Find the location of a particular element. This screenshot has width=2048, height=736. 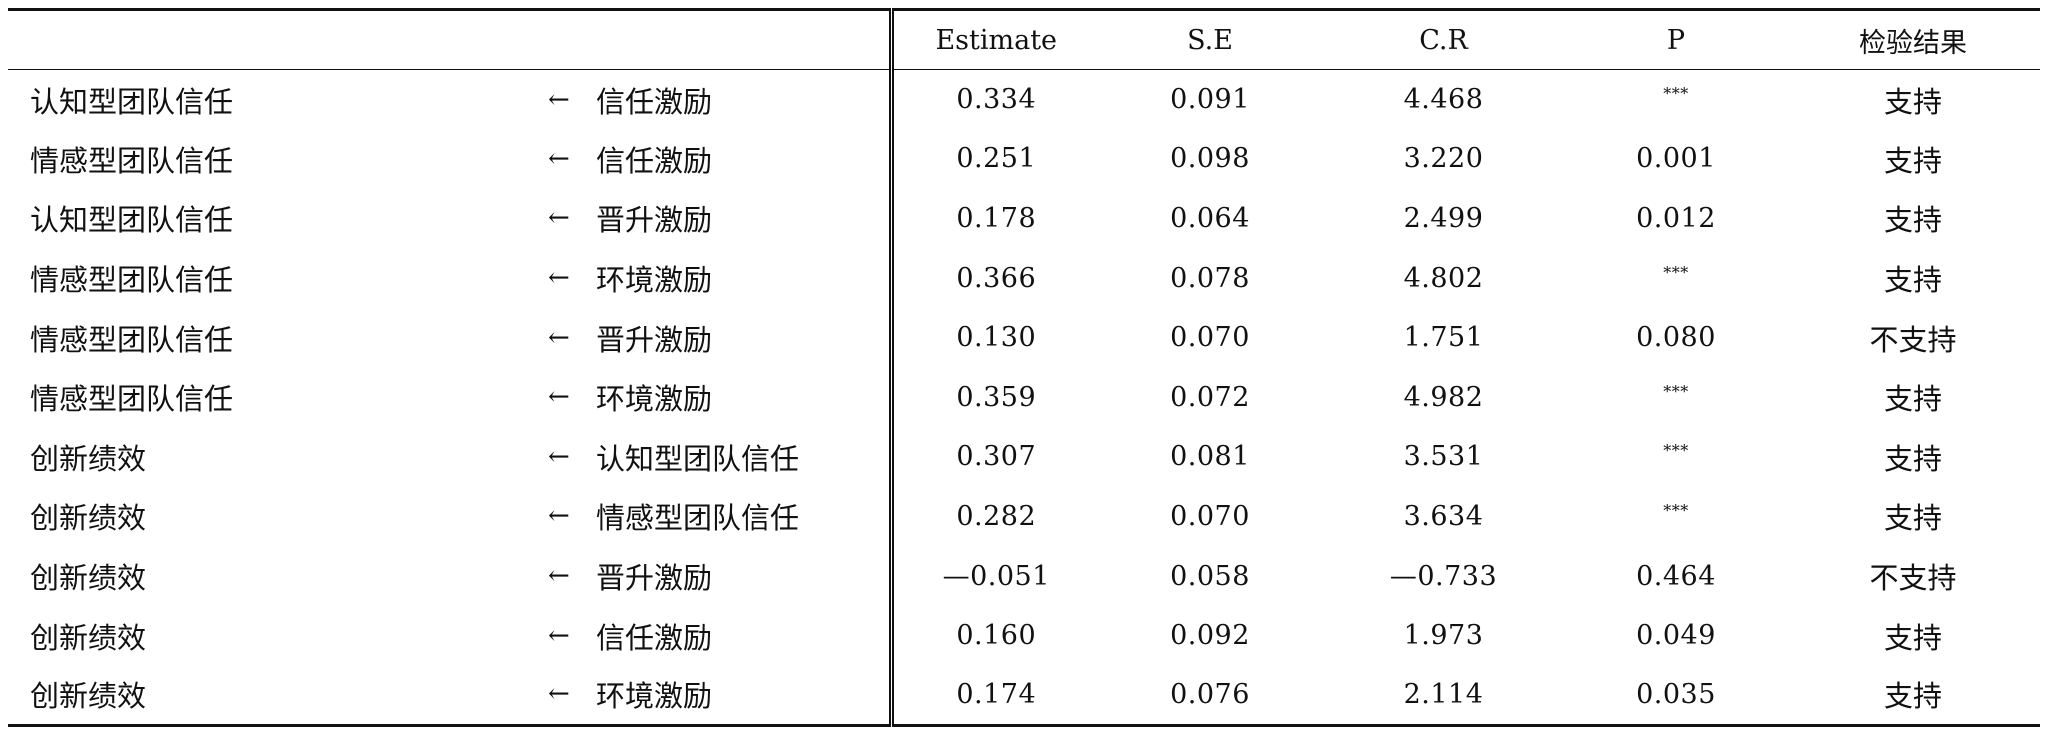

header-cr: C.R is located at coordinates (1443, 39).